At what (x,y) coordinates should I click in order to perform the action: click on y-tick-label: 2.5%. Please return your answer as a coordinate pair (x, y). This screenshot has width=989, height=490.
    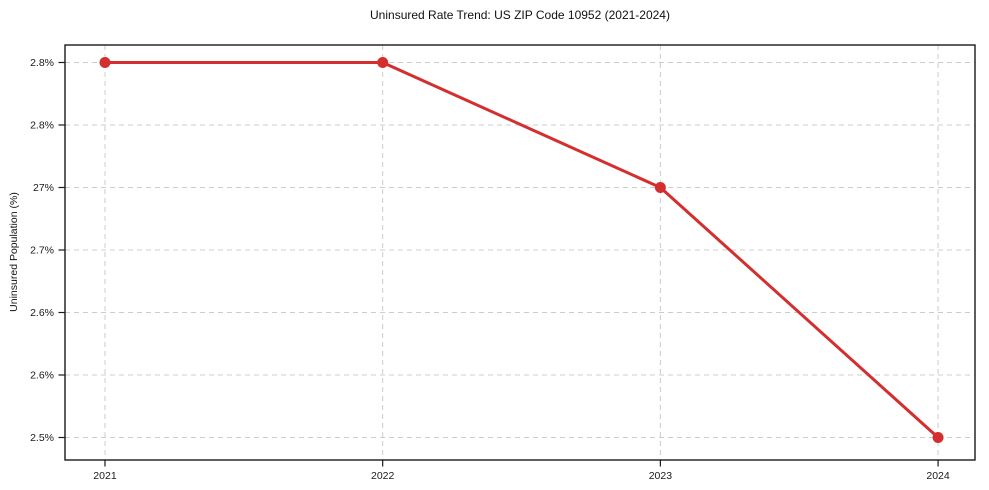
    Looking at the image, I should click on (42, 438).